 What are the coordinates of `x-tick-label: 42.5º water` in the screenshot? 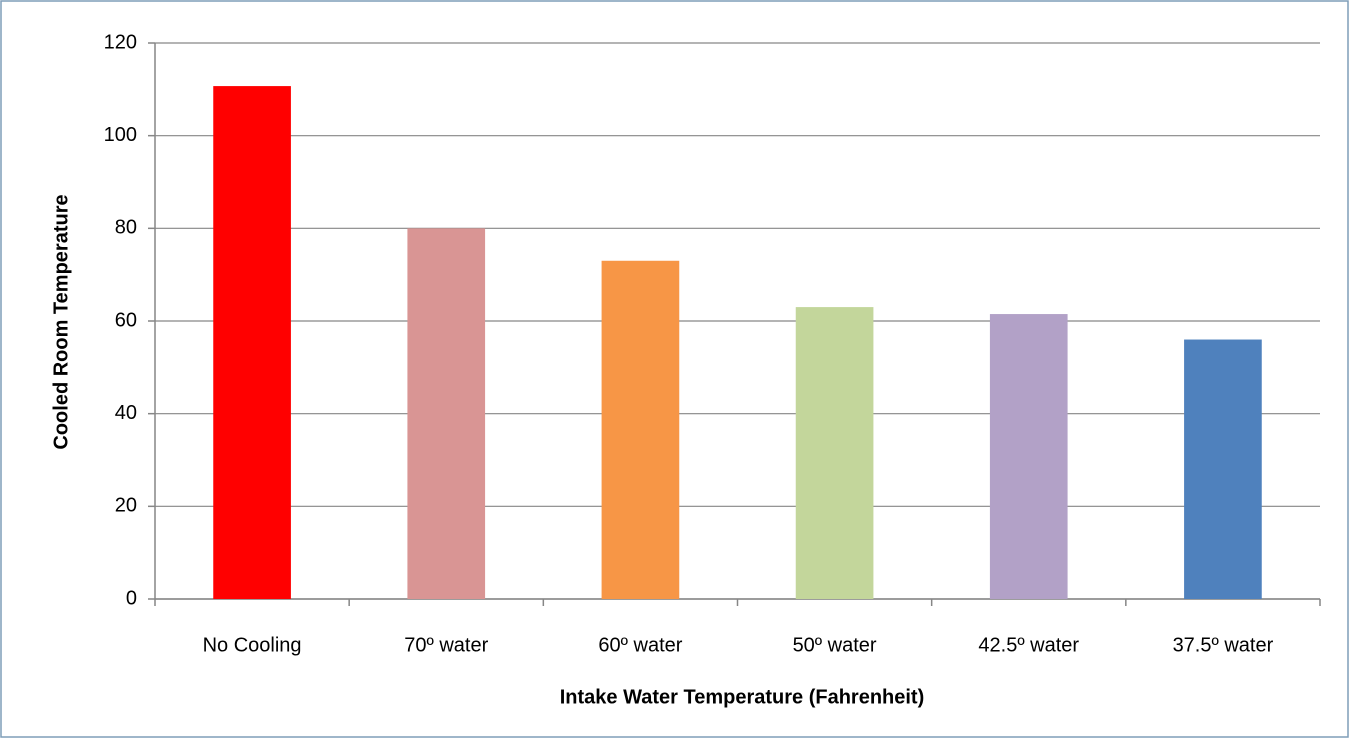 It's located at (1028, 645).